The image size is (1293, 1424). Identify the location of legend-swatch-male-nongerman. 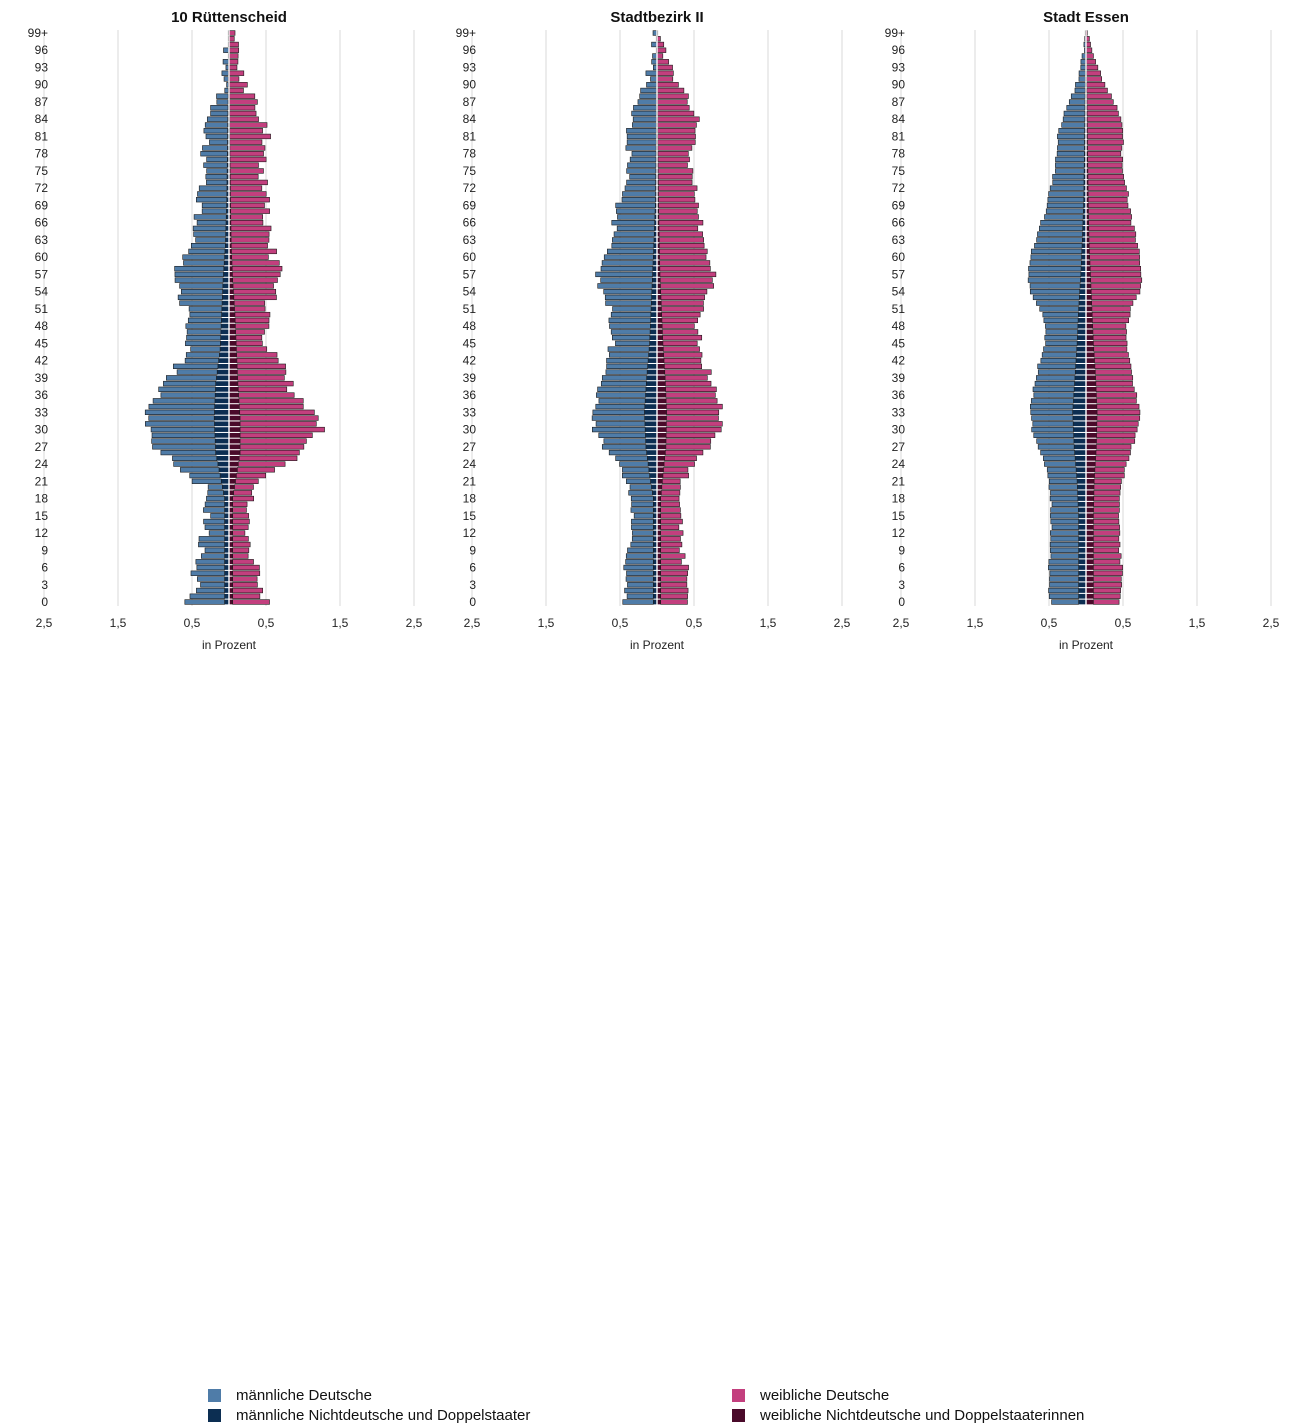
(214, 1415).